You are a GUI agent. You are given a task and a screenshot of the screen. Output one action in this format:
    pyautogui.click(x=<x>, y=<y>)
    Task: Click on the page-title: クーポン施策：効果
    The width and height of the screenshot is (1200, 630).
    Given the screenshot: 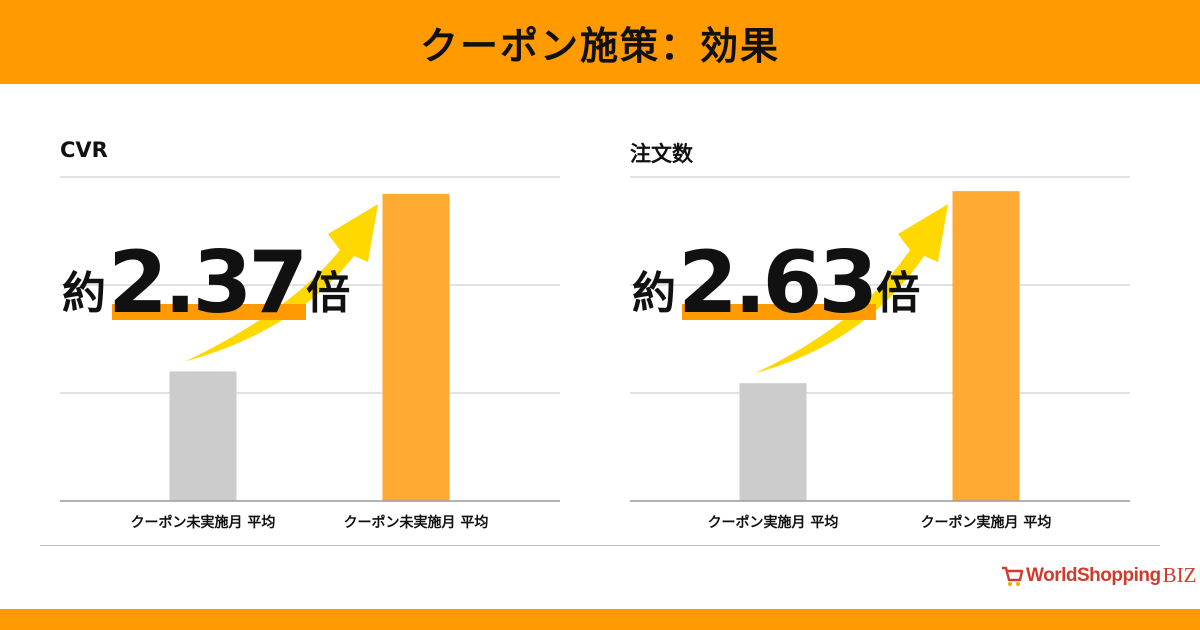 What is the action you would take?
    pyautogui.click(x=599, y=45)
    